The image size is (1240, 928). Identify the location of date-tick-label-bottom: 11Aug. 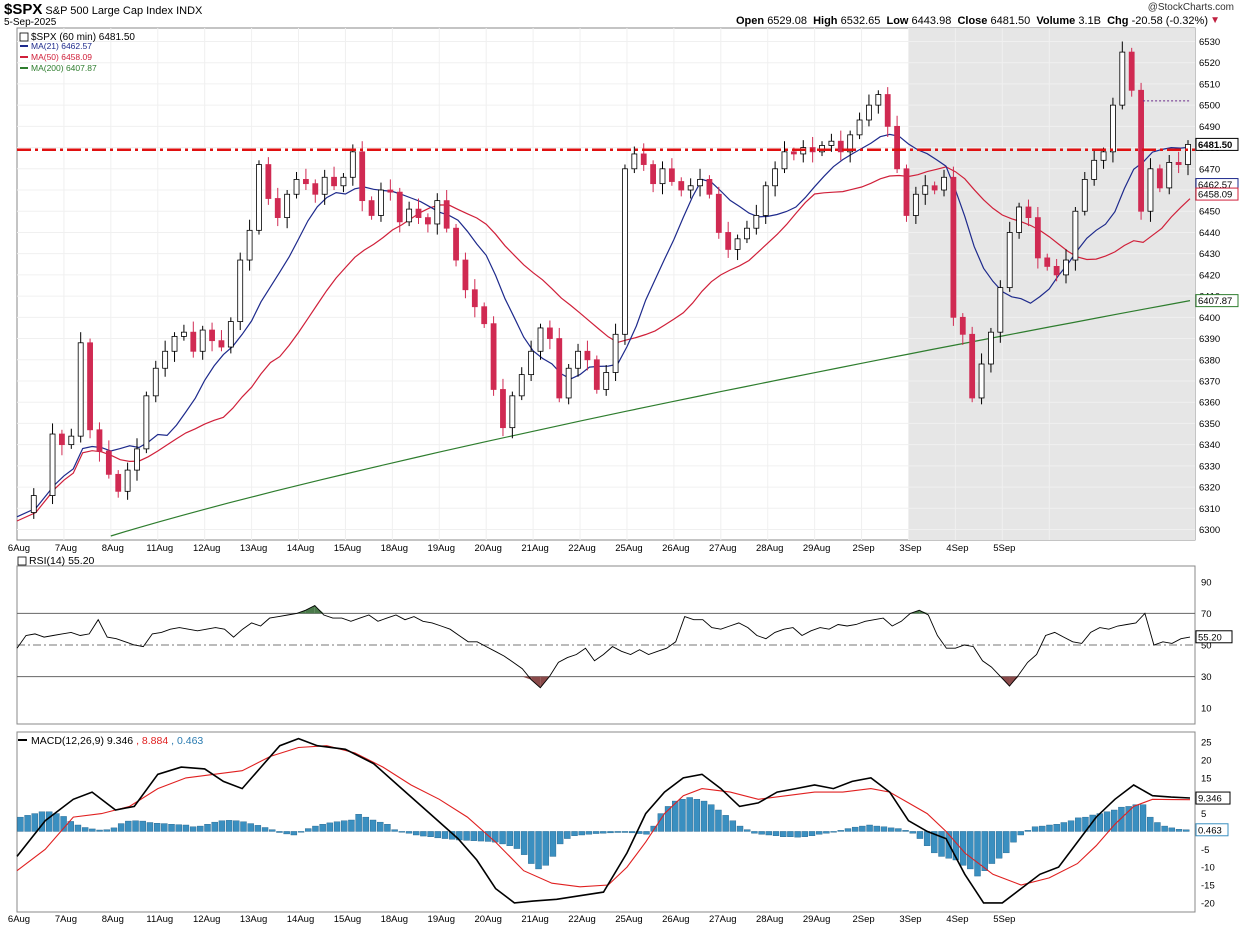
(159, 919).